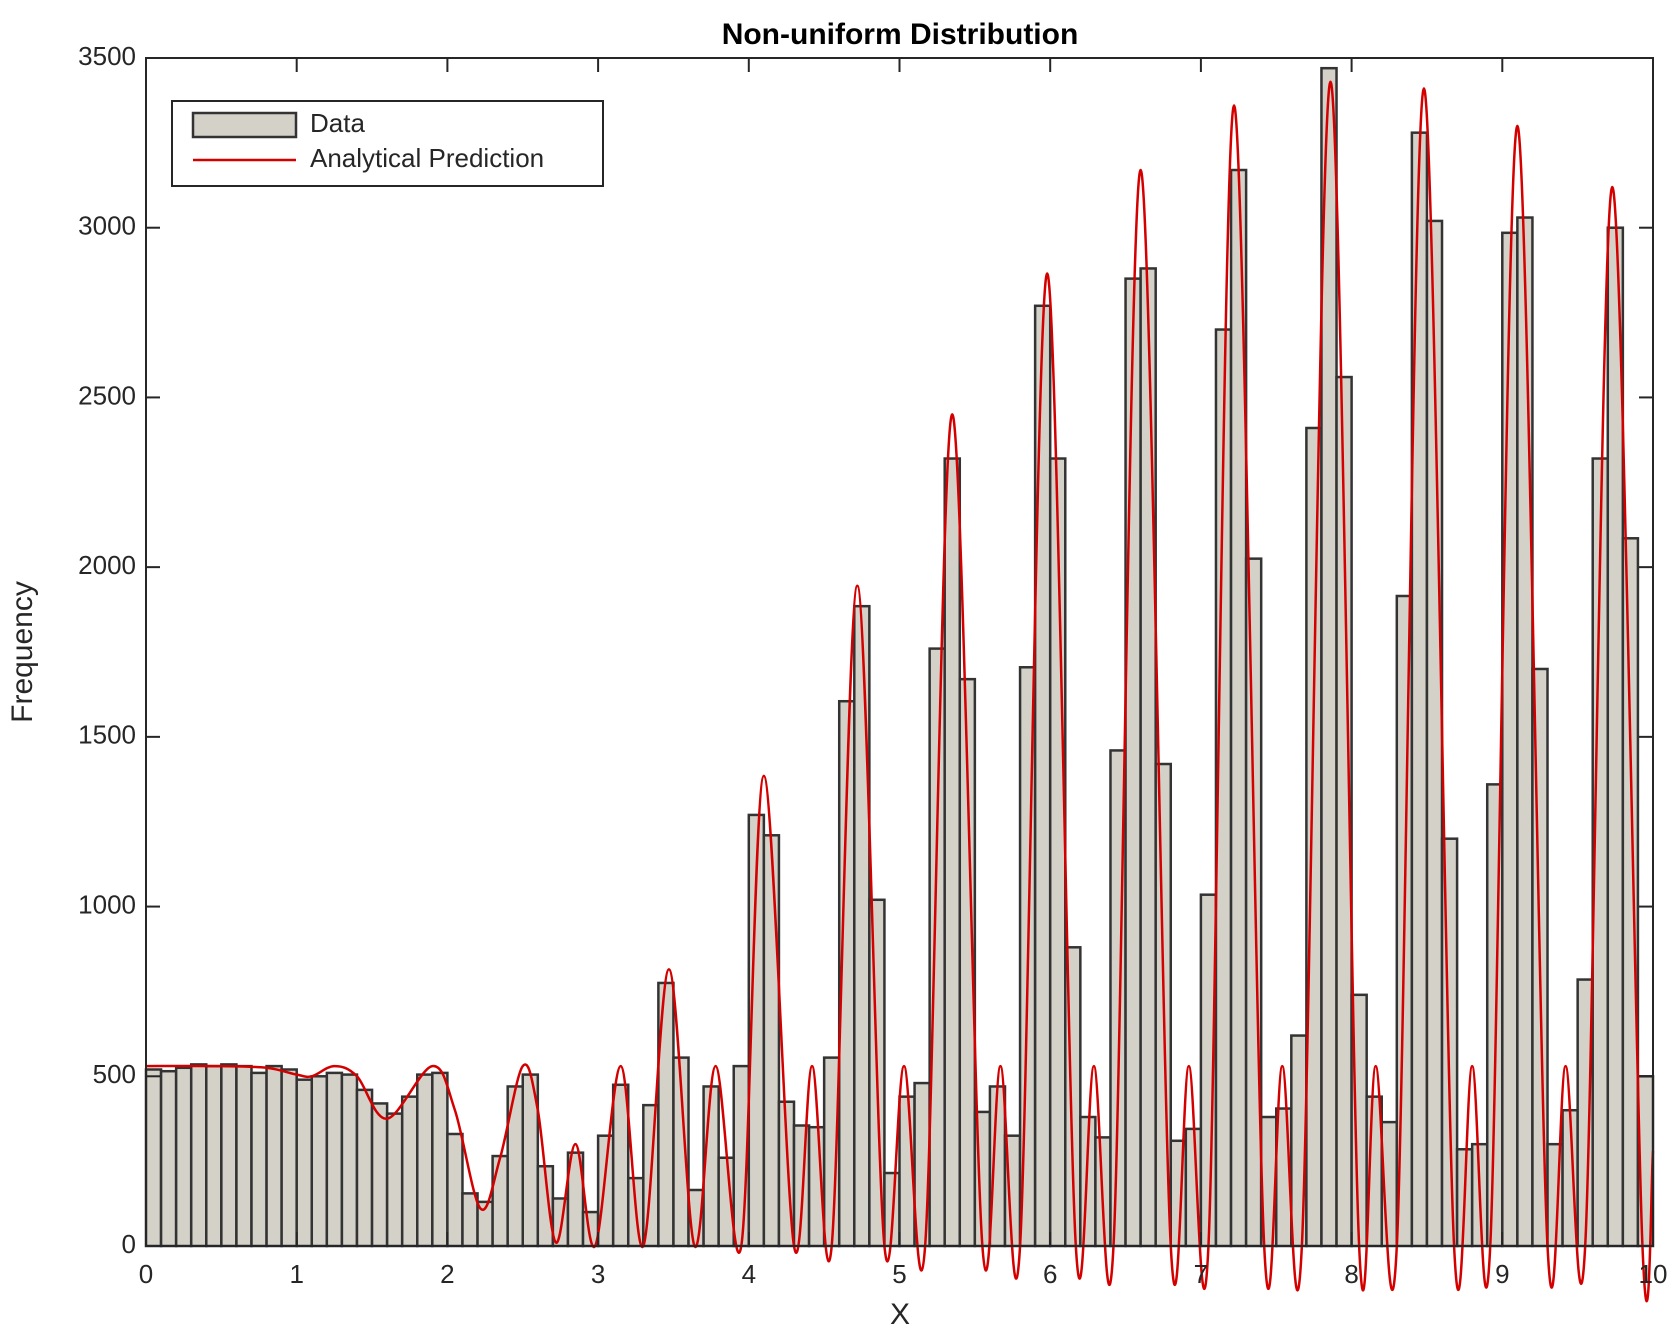  I want to click on y-tick-label: 1500, so click(107, 735).